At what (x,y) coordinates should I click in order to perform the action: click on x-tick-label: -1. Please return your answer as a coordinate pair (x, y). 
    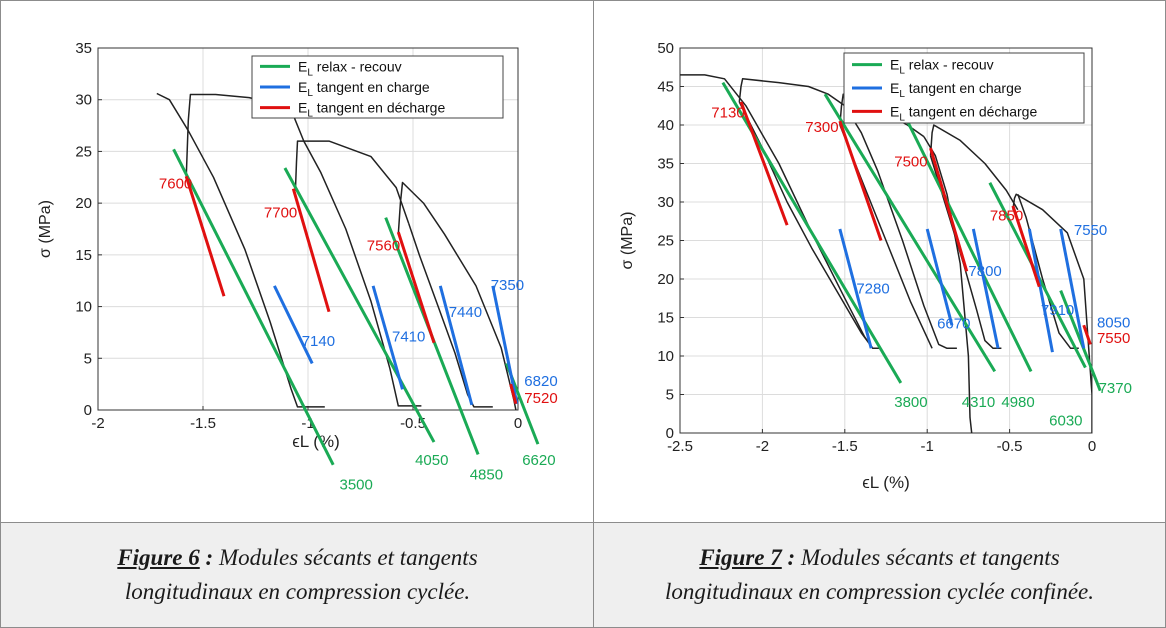
    Looking at the image, I should click on (927, 446).